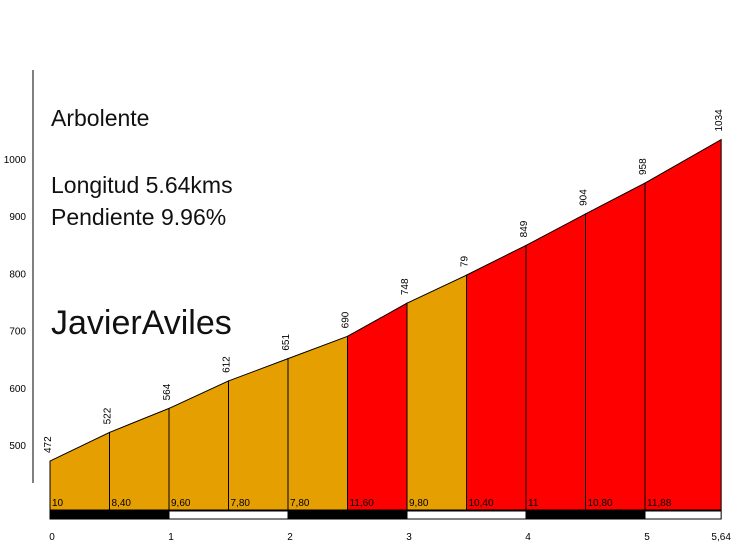 This screenshot has width=750, height=550. What do you see at coordinates (528, 537) in the screenshot?
I see `x-tick-label: 4` at bounding box center [528, 537].